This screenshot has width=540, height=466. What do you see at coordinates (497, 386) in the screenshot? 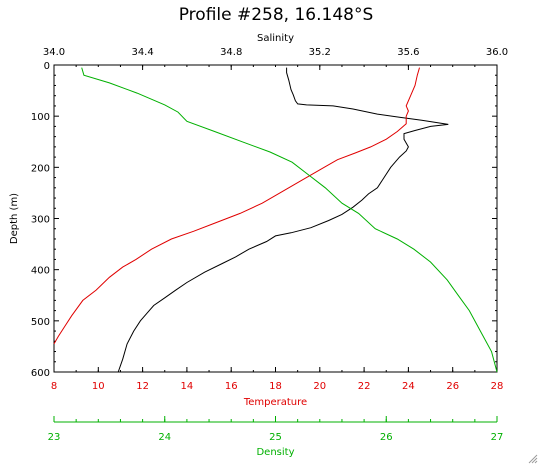
I see `temperature-tick-label-10: 28` at bounding box center [497, 386].